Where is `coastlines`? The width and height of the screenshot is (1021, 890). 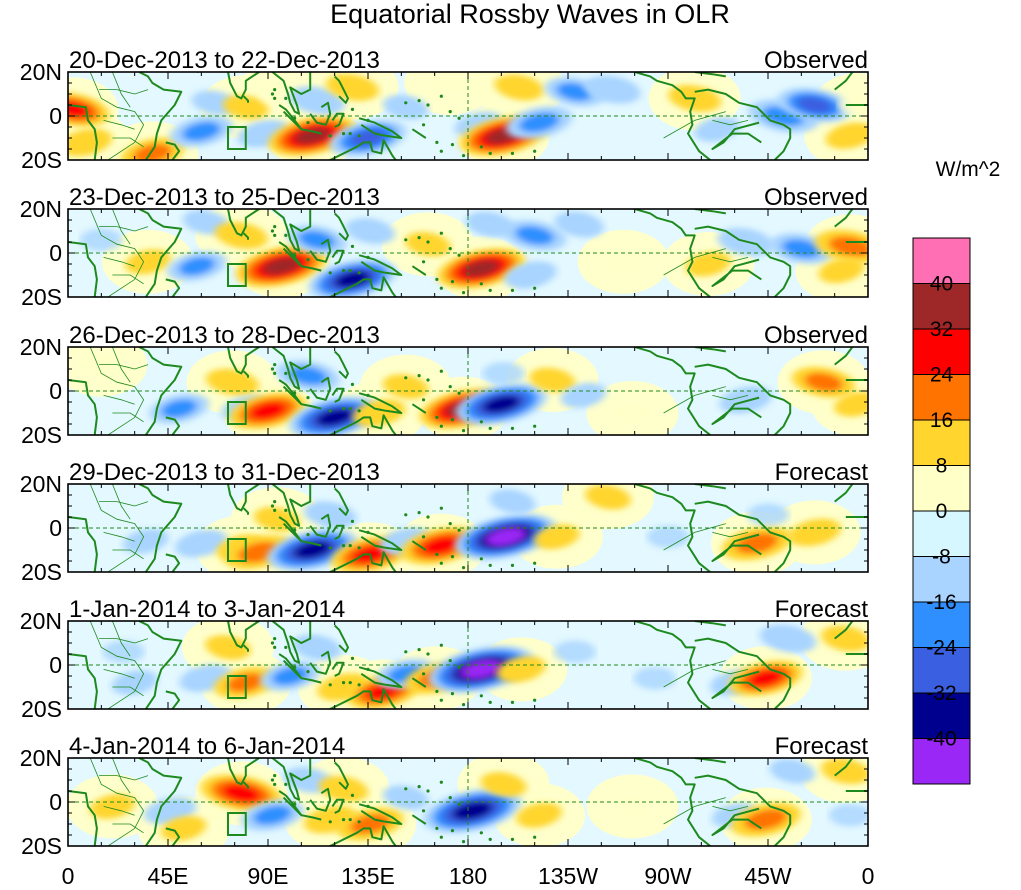 coastlines is located at coordinates (468, 116).